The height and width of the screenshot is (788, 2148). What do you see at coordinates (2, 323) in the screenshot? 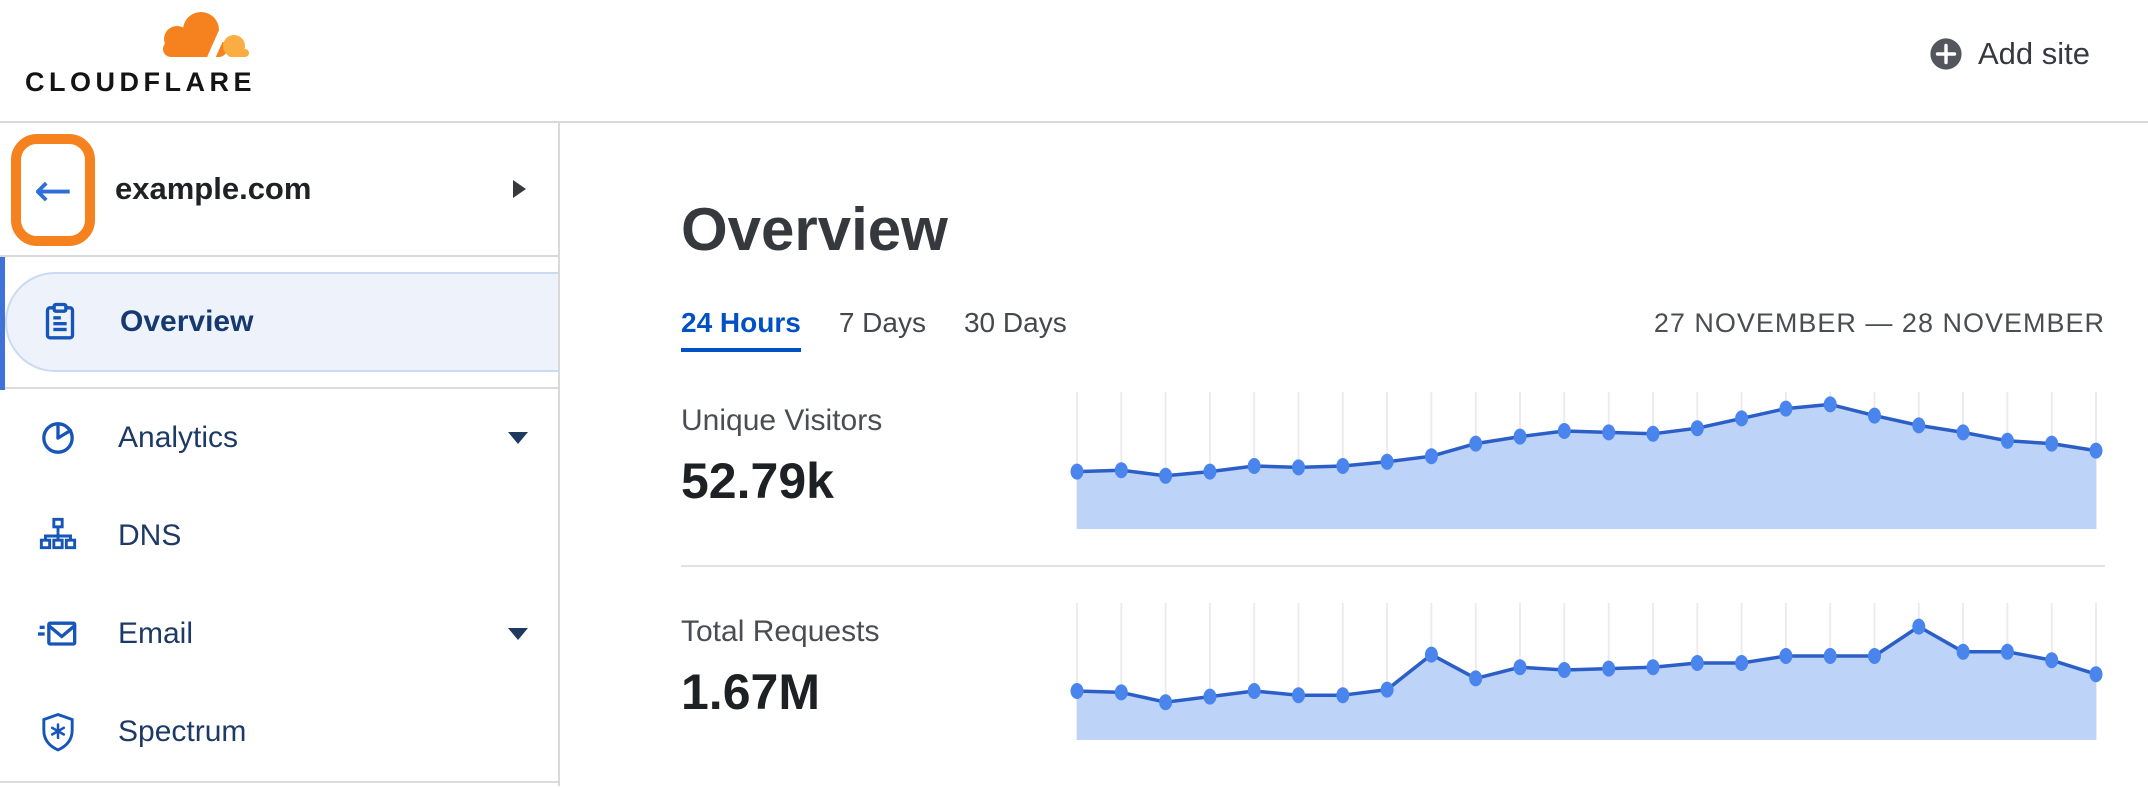
I see `active-item-accent-bar` at bounding box center [2, 323].